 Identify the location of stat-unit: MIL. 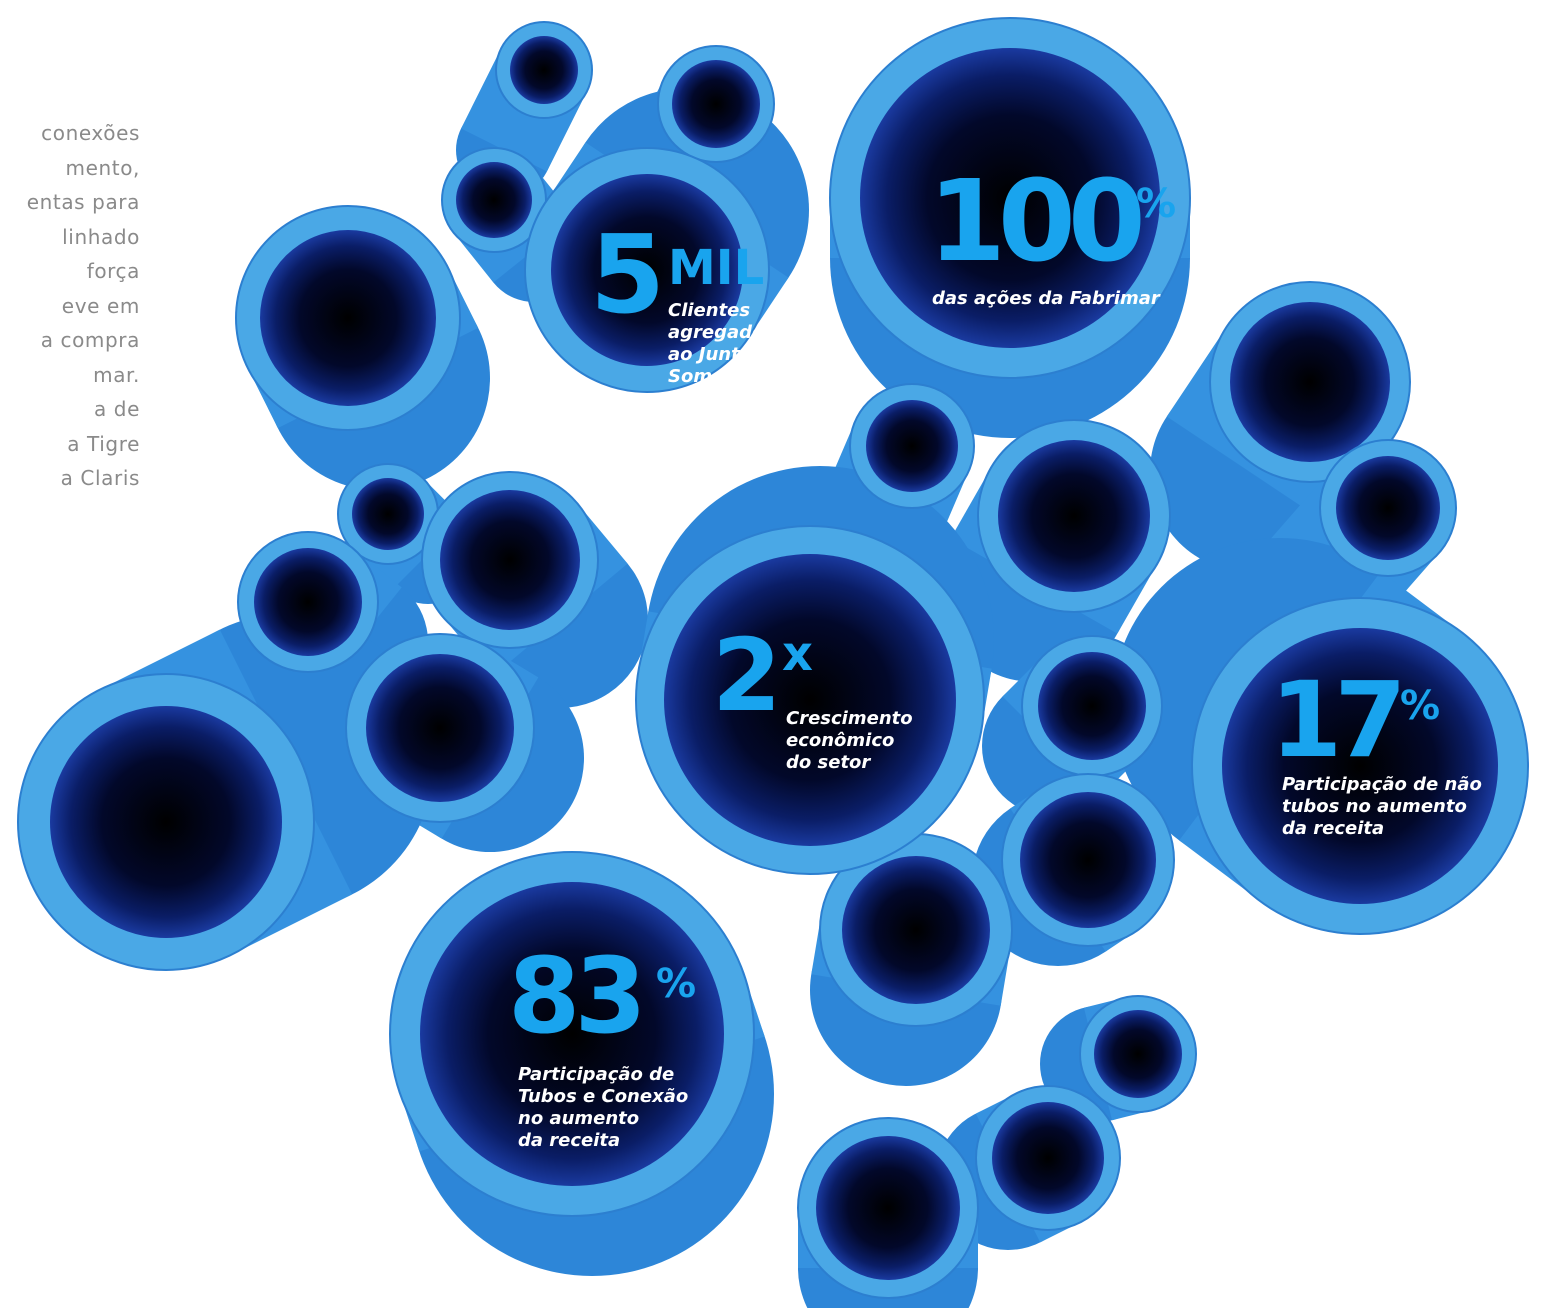
(716, 268).